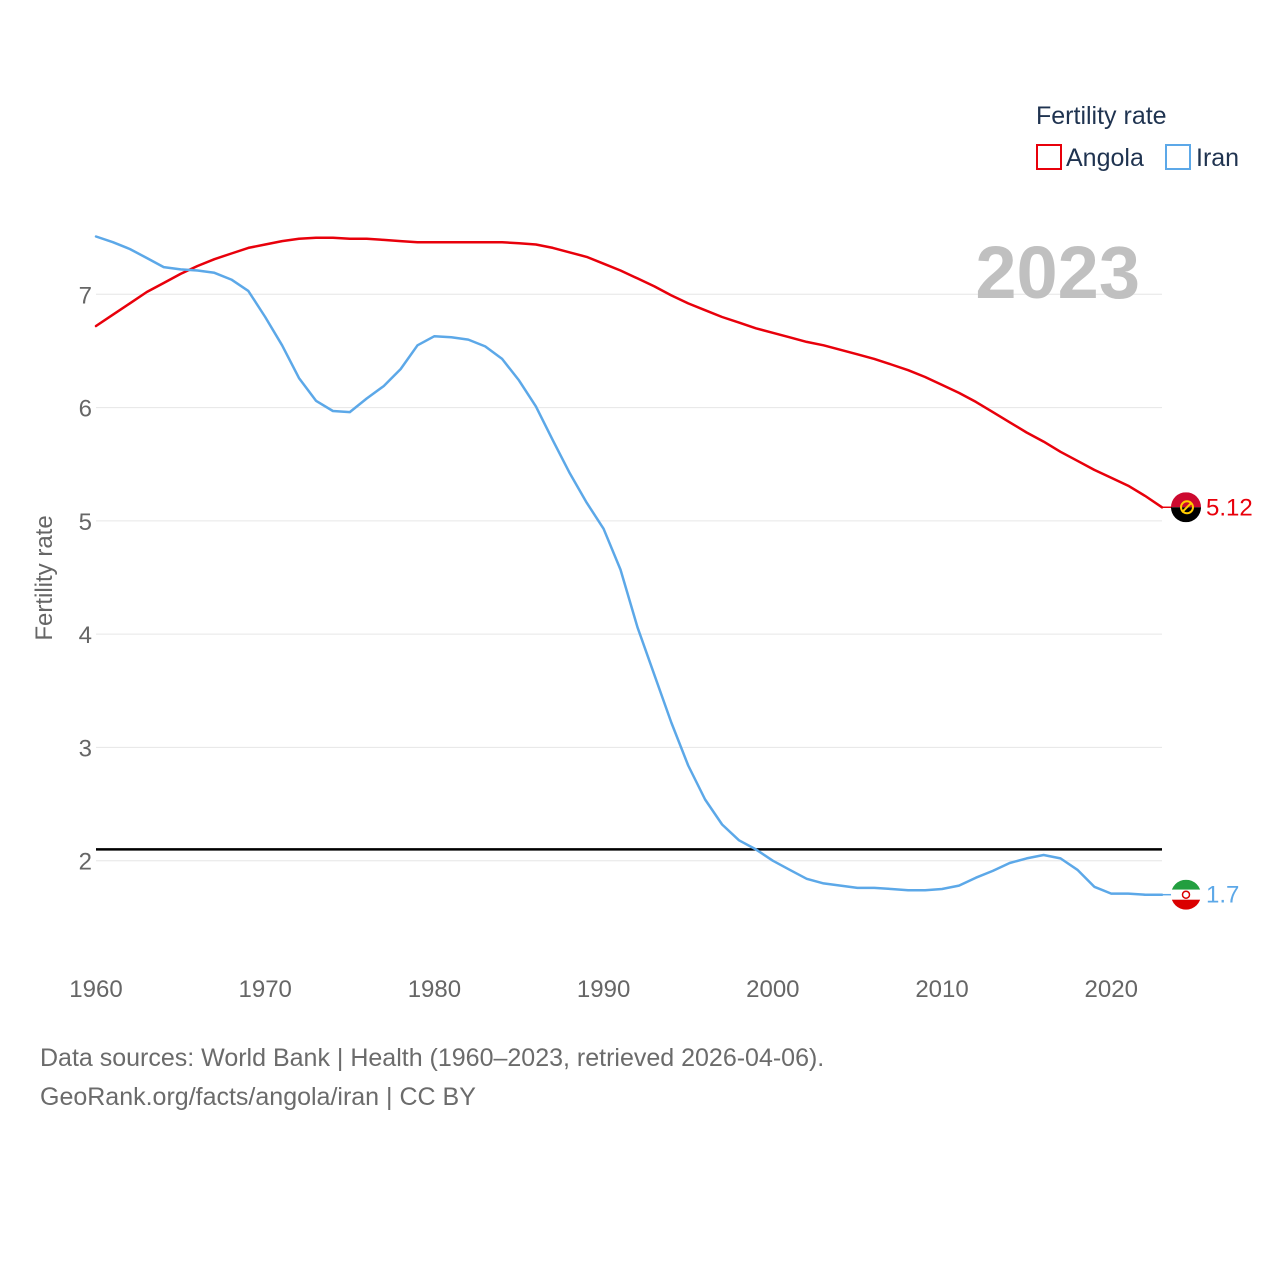 The height and width of the screenshot is (1280, 1280). What do you see at coordinates (1207, 701) in the screenshot?
I see `series-end-markers: 5.12 1.7` at bounding box center [1207, 701].